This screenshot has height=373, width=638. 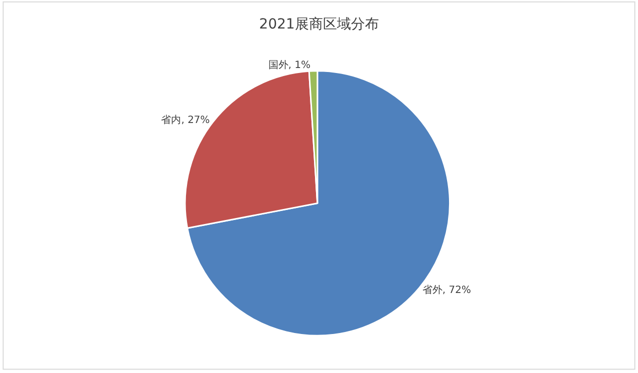 What do you see at coordinates (447, 290) in the screenshot?
I see `slice-label: 省外, 72%` at bounding box center [447, 290].